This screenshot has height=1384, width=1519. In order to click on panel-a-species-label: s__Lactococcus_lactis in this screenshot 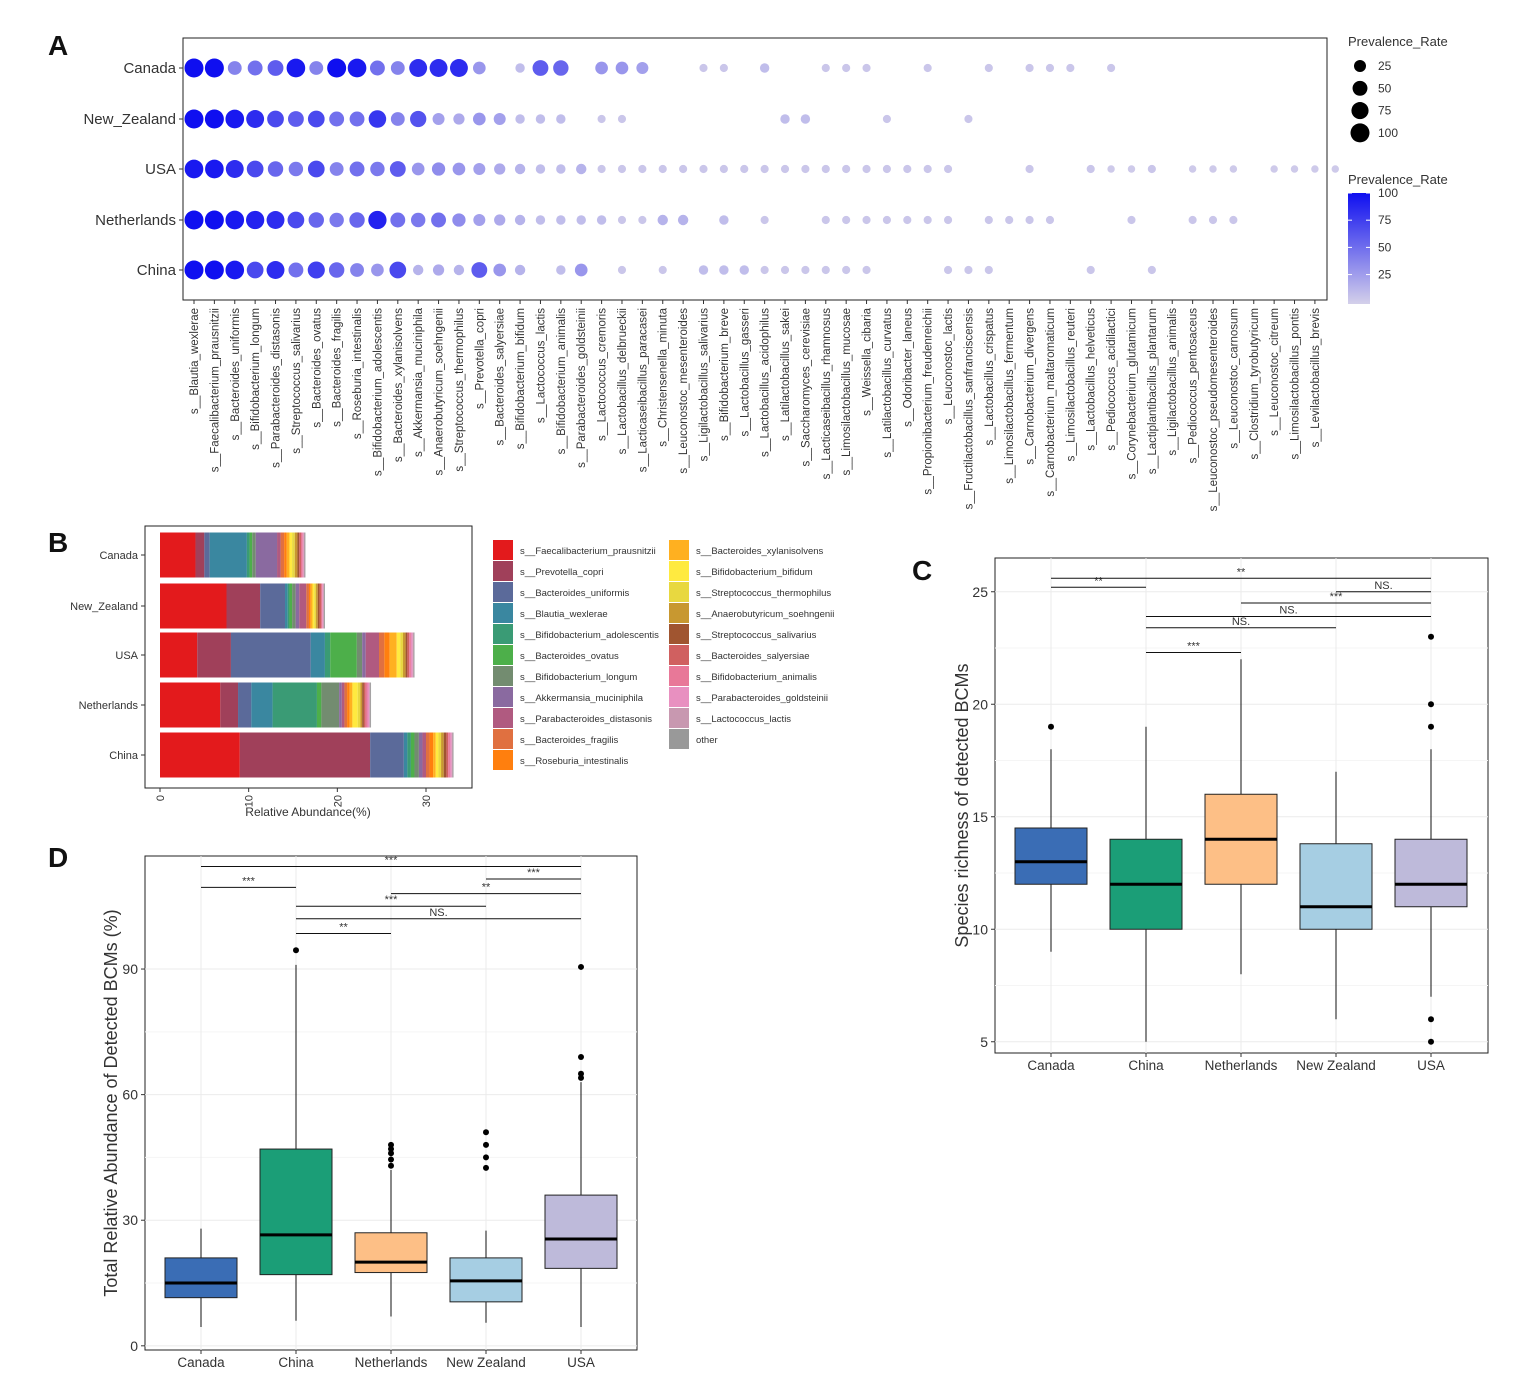, I will do `click(541, 365)`.